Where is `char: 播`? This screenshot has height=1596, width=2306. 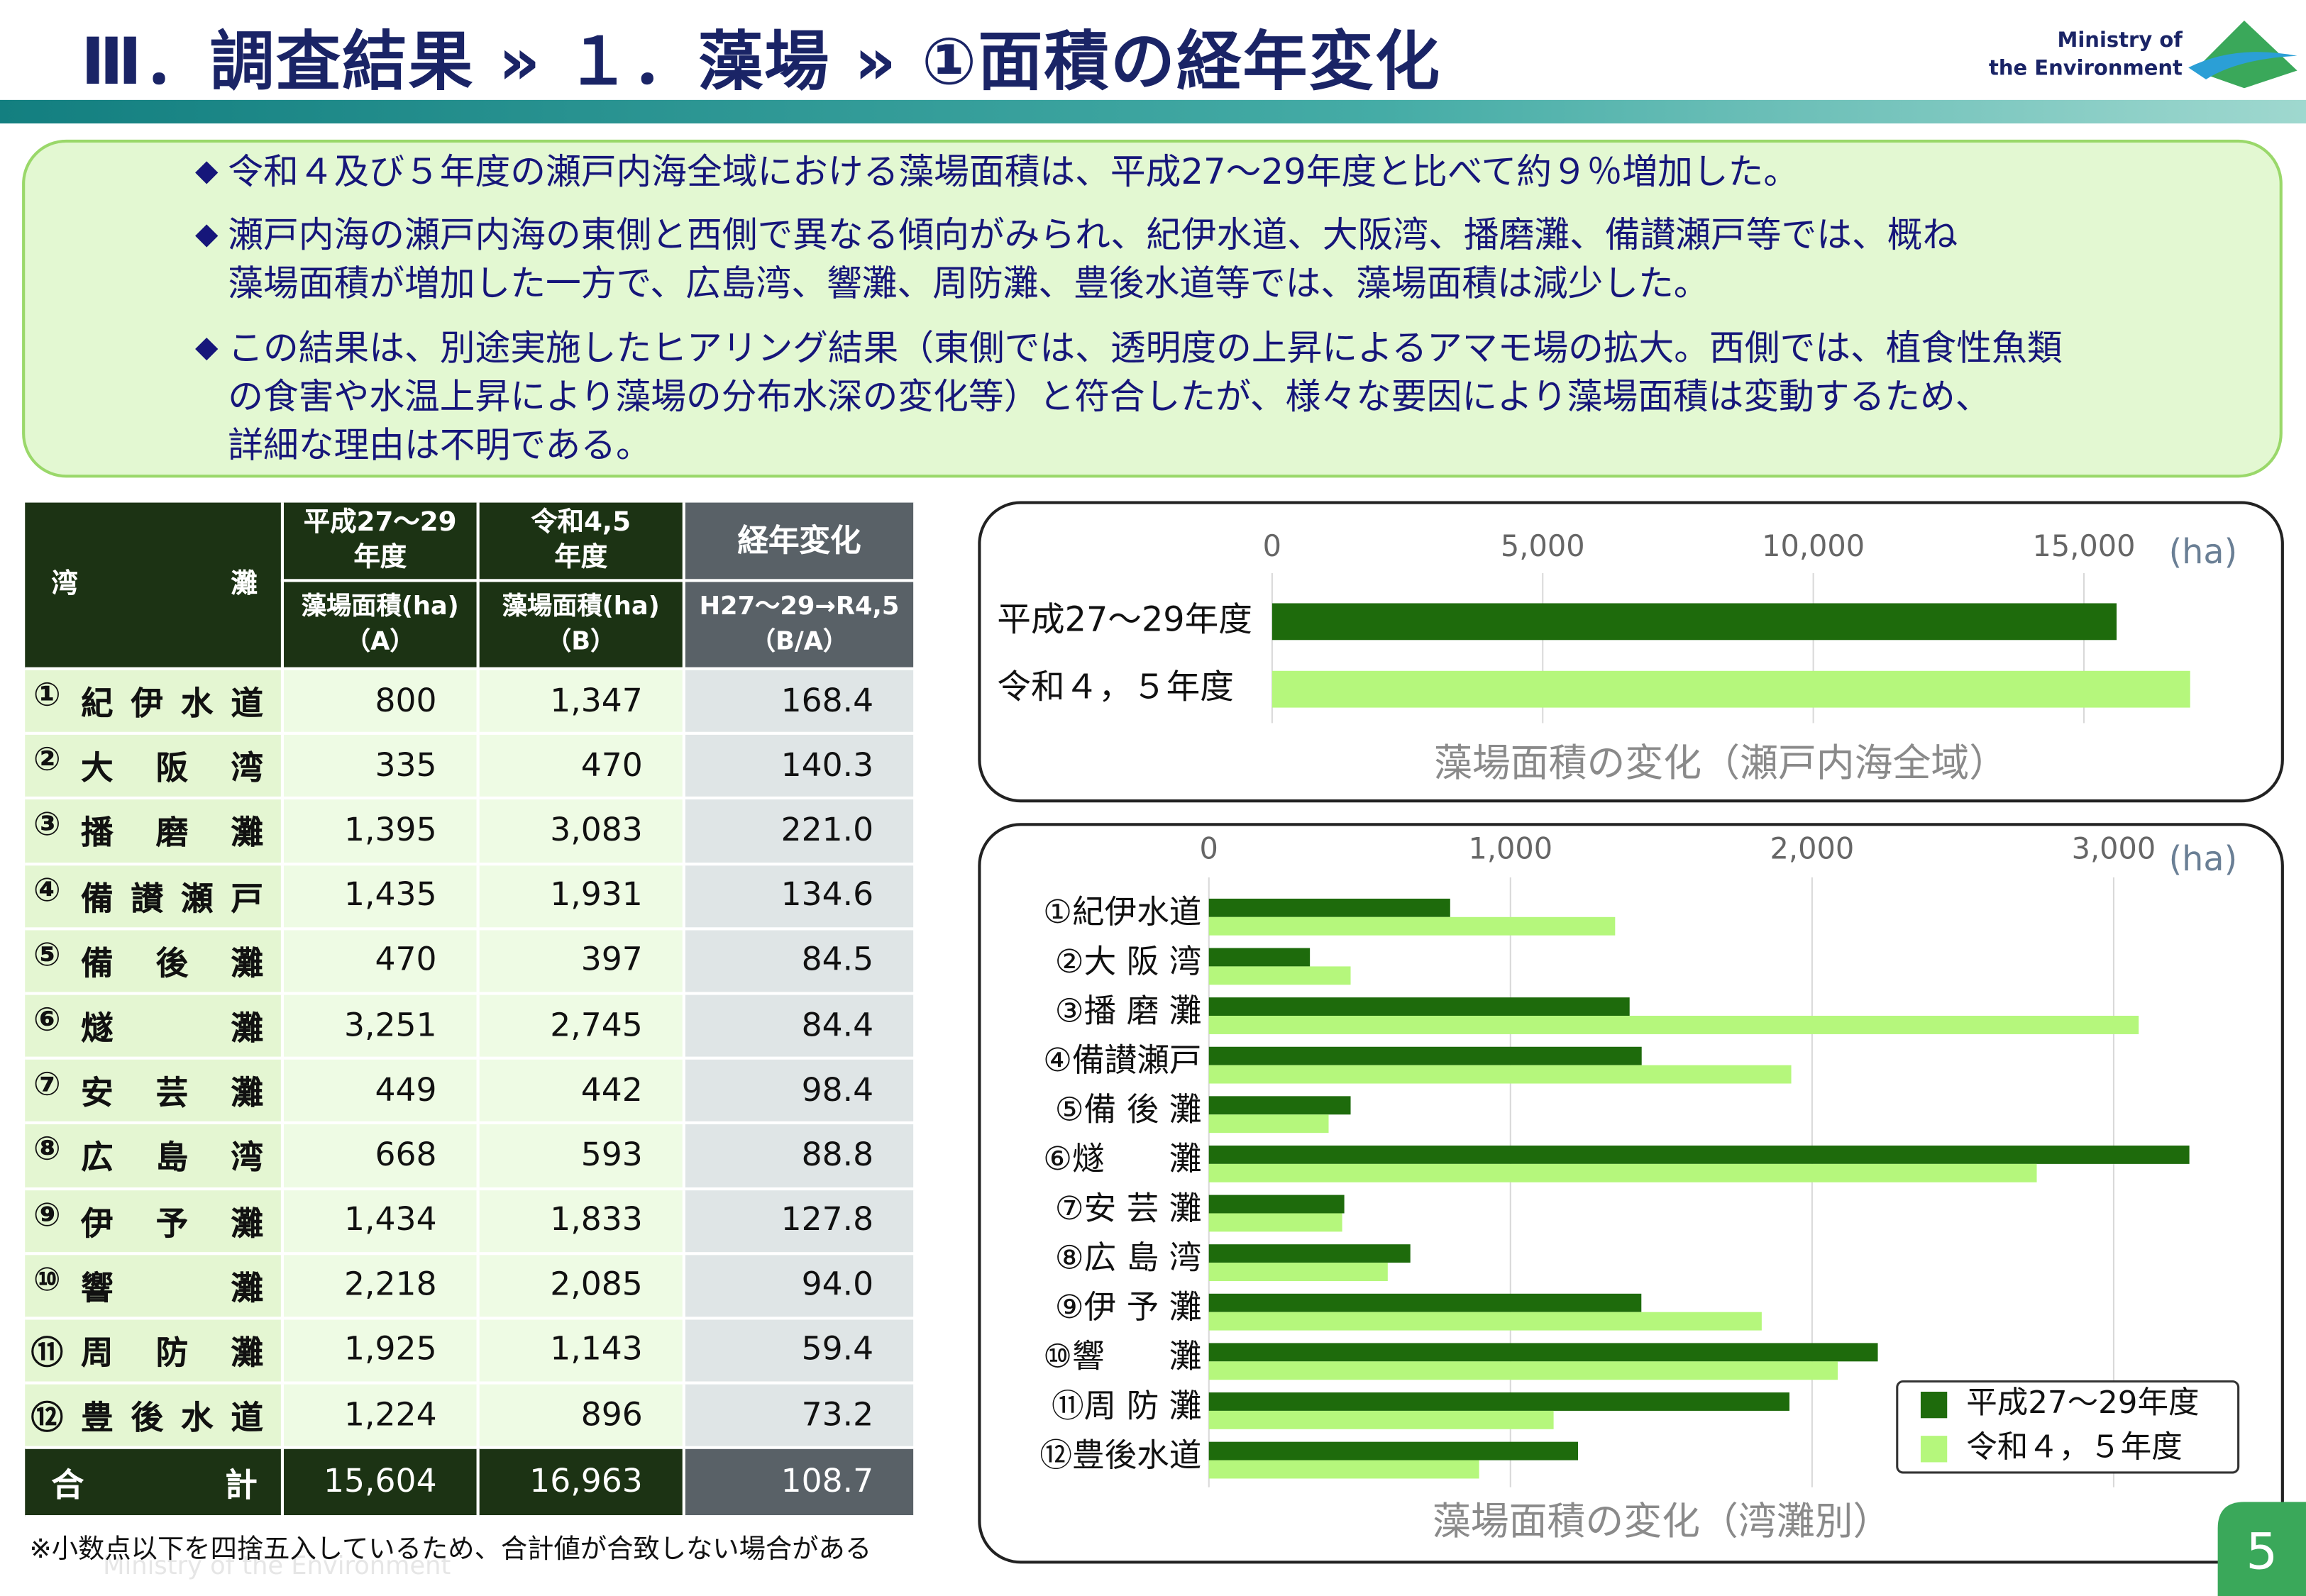
char: 播 is located at coordinates (97, 834).